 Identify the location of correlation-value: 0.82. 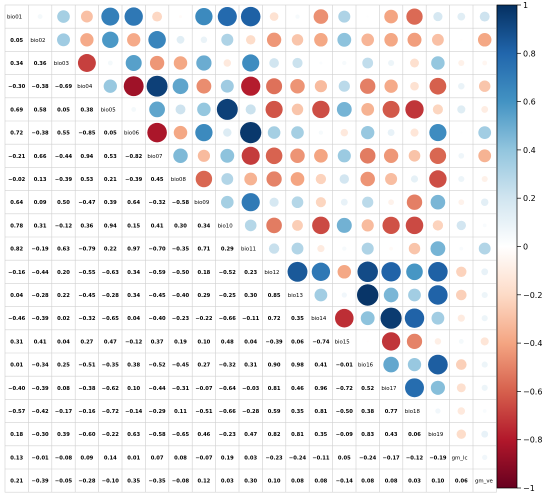
(274, 435).